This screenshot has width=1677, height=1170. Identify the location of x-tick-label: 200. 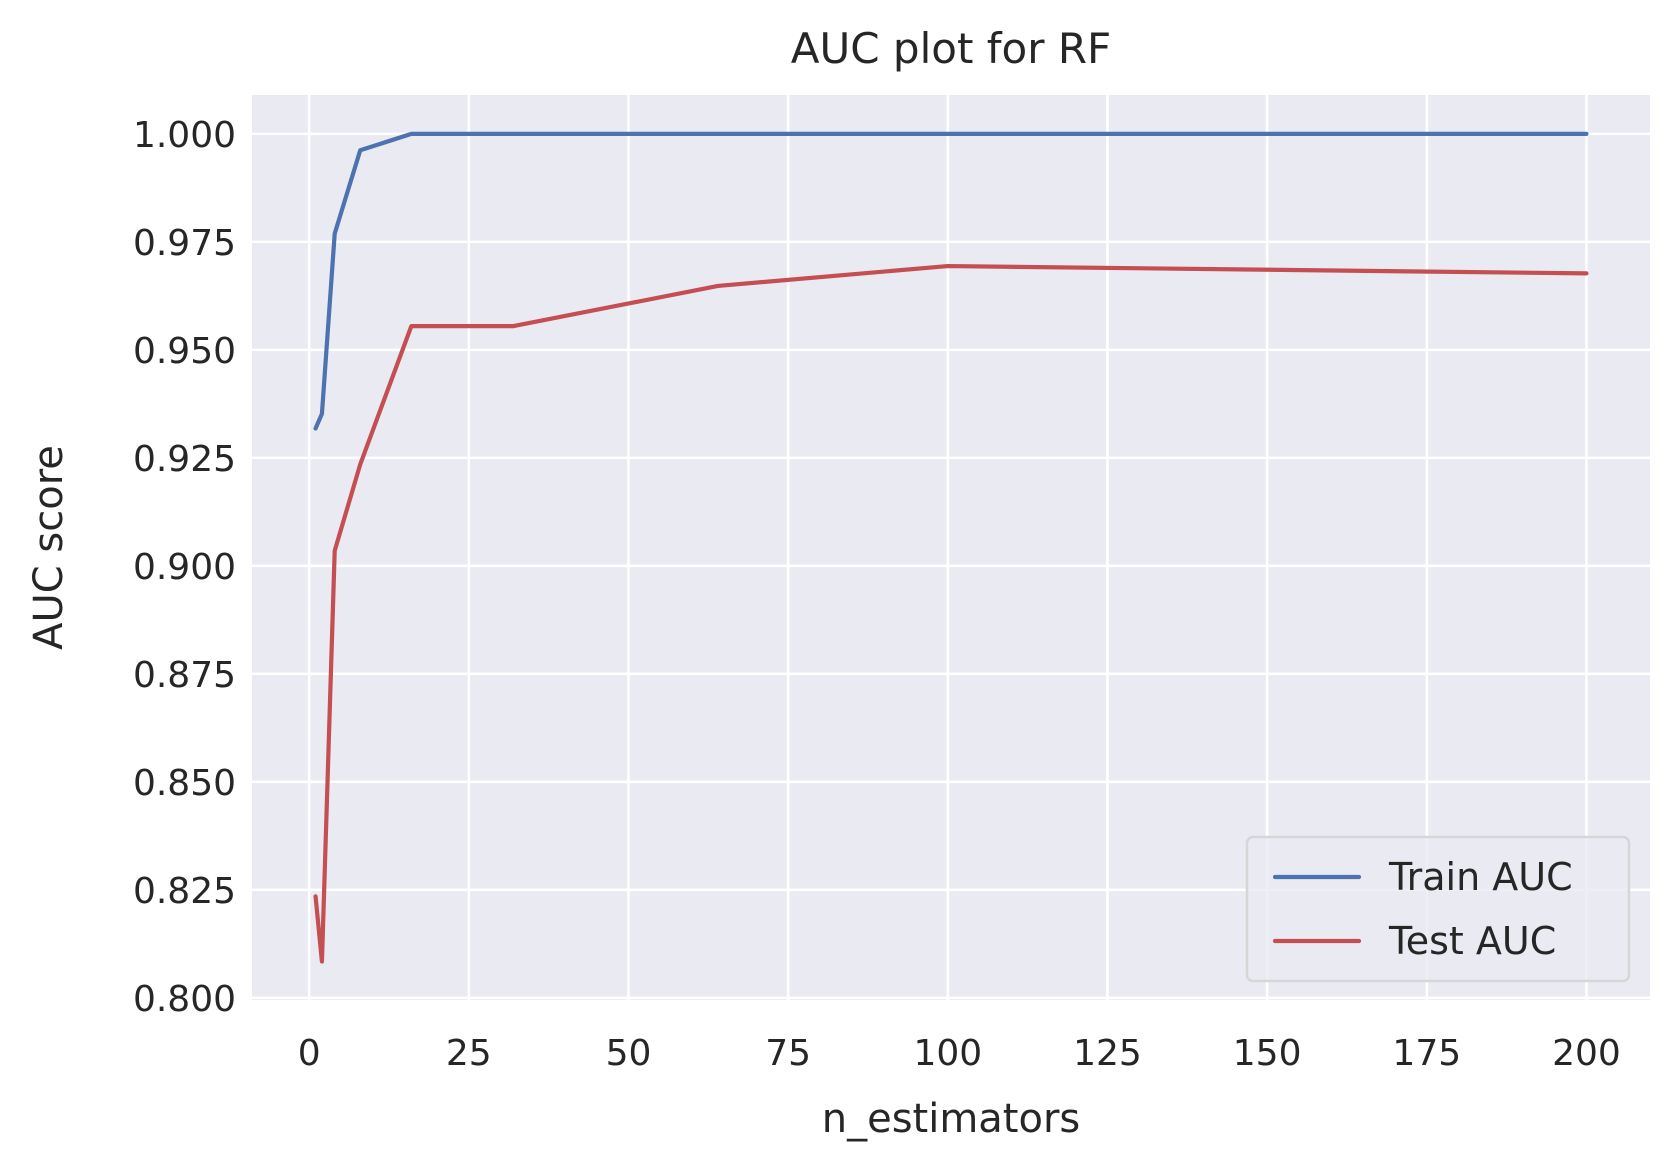
(1586, 1053).